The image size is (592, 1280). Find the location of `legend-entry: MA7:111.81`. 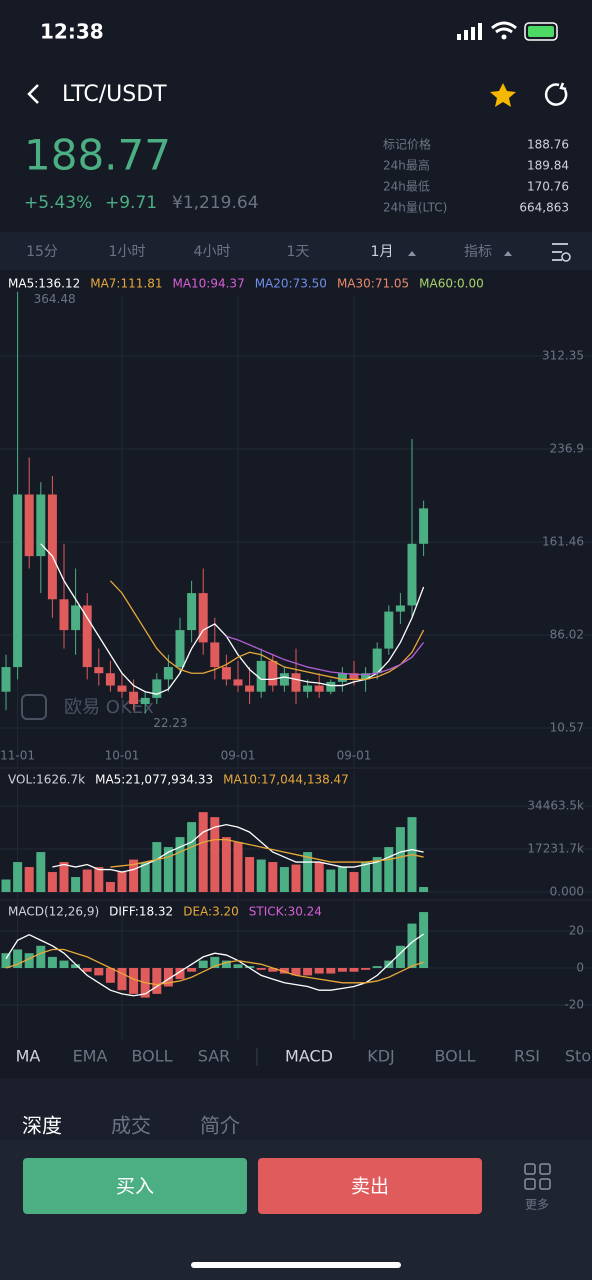

legend-entry: MA7:111.81 is located at coordinates (126, 284).